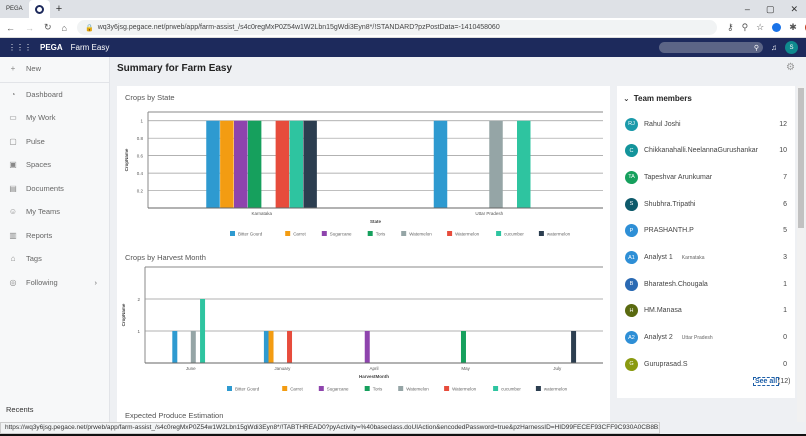  What do you see at coordinates (663, 311) in the screenshot?
I see `member-name: HM.Manasa` at bounding box center [663, 311].